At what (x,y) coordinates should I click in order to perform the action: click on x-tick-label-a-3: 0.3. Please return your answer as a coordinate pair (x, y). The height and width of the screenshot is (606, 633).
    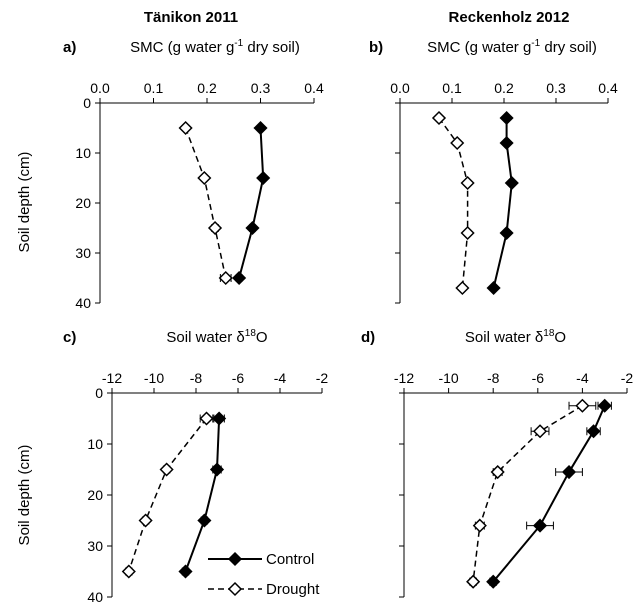
    Looking at the image, I should click on (261, 88).